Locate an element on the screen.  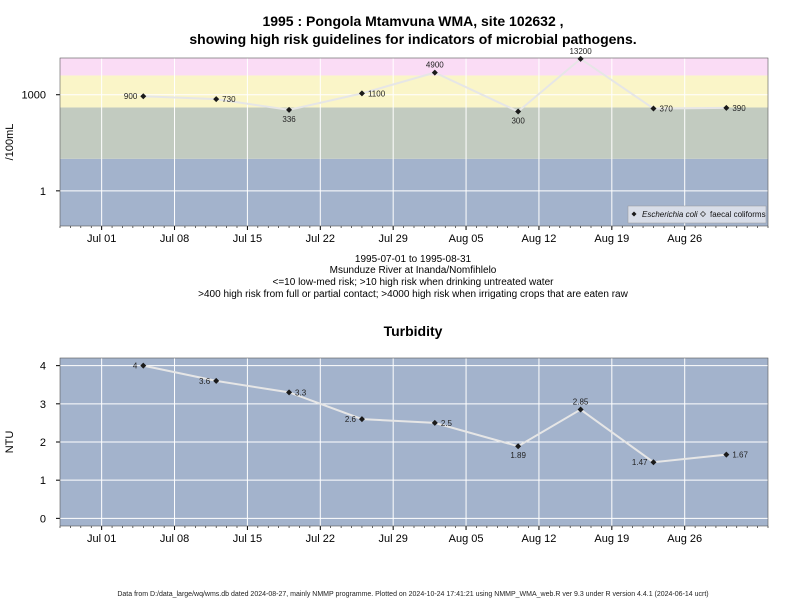
data-label: 4 is located at coordinates (135, 366).